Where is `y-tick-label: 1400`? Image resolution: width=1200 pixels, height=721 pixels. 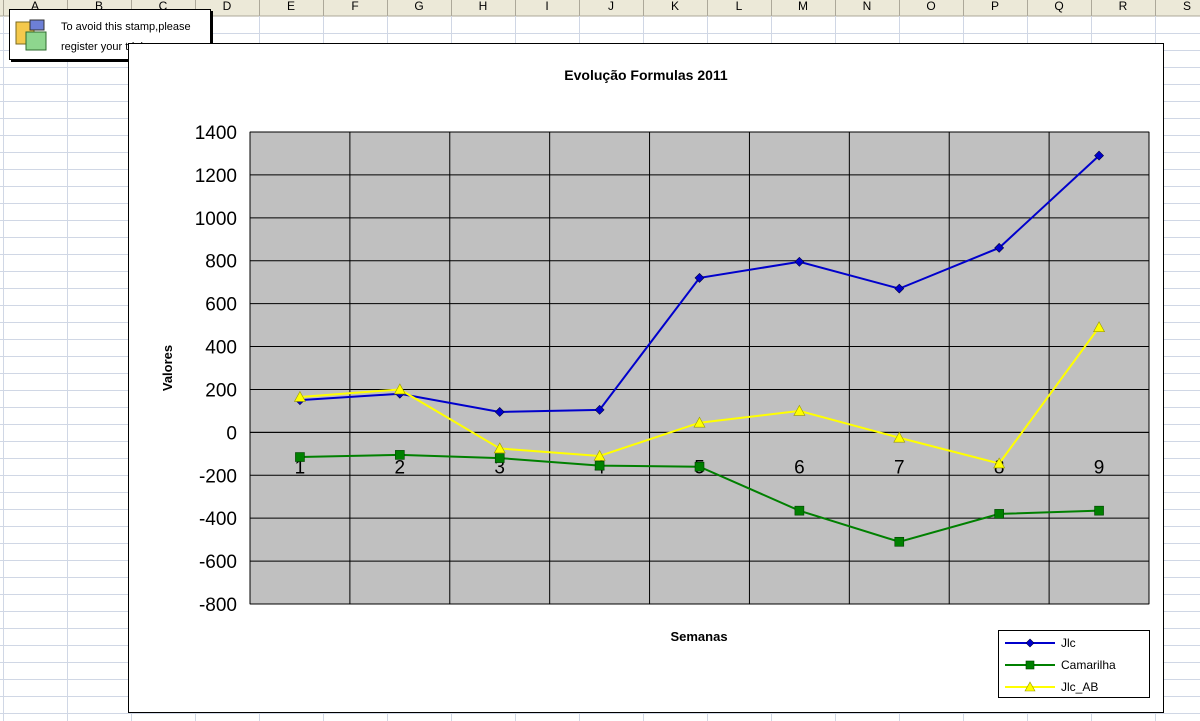 y-tick-label: 1400 is located at coordinates (216, 133).